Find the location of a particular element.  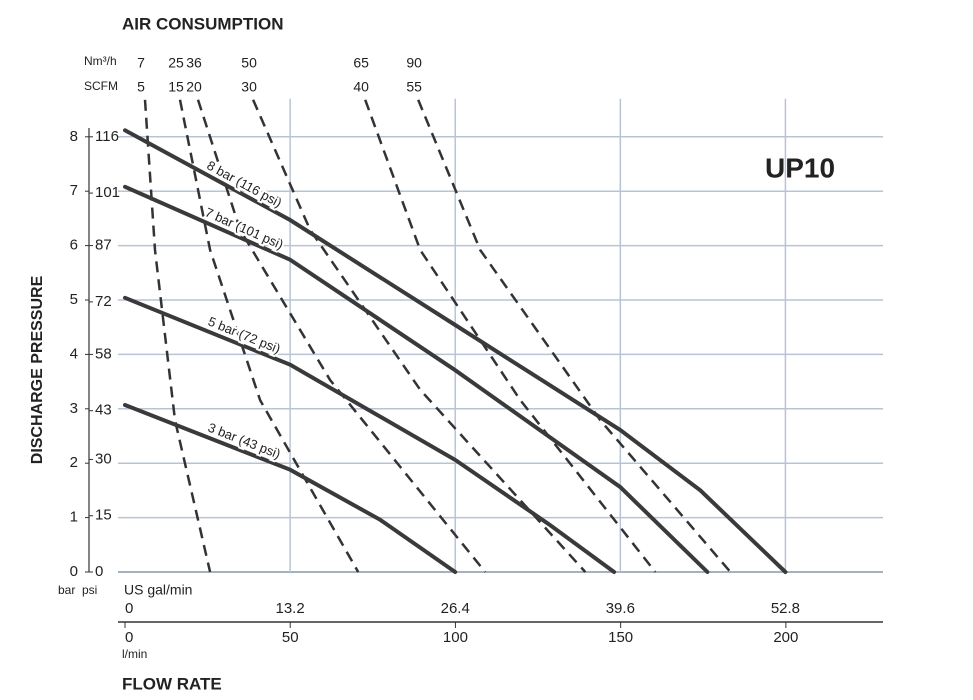

pressure-curve is located at coordinates (290, 488).